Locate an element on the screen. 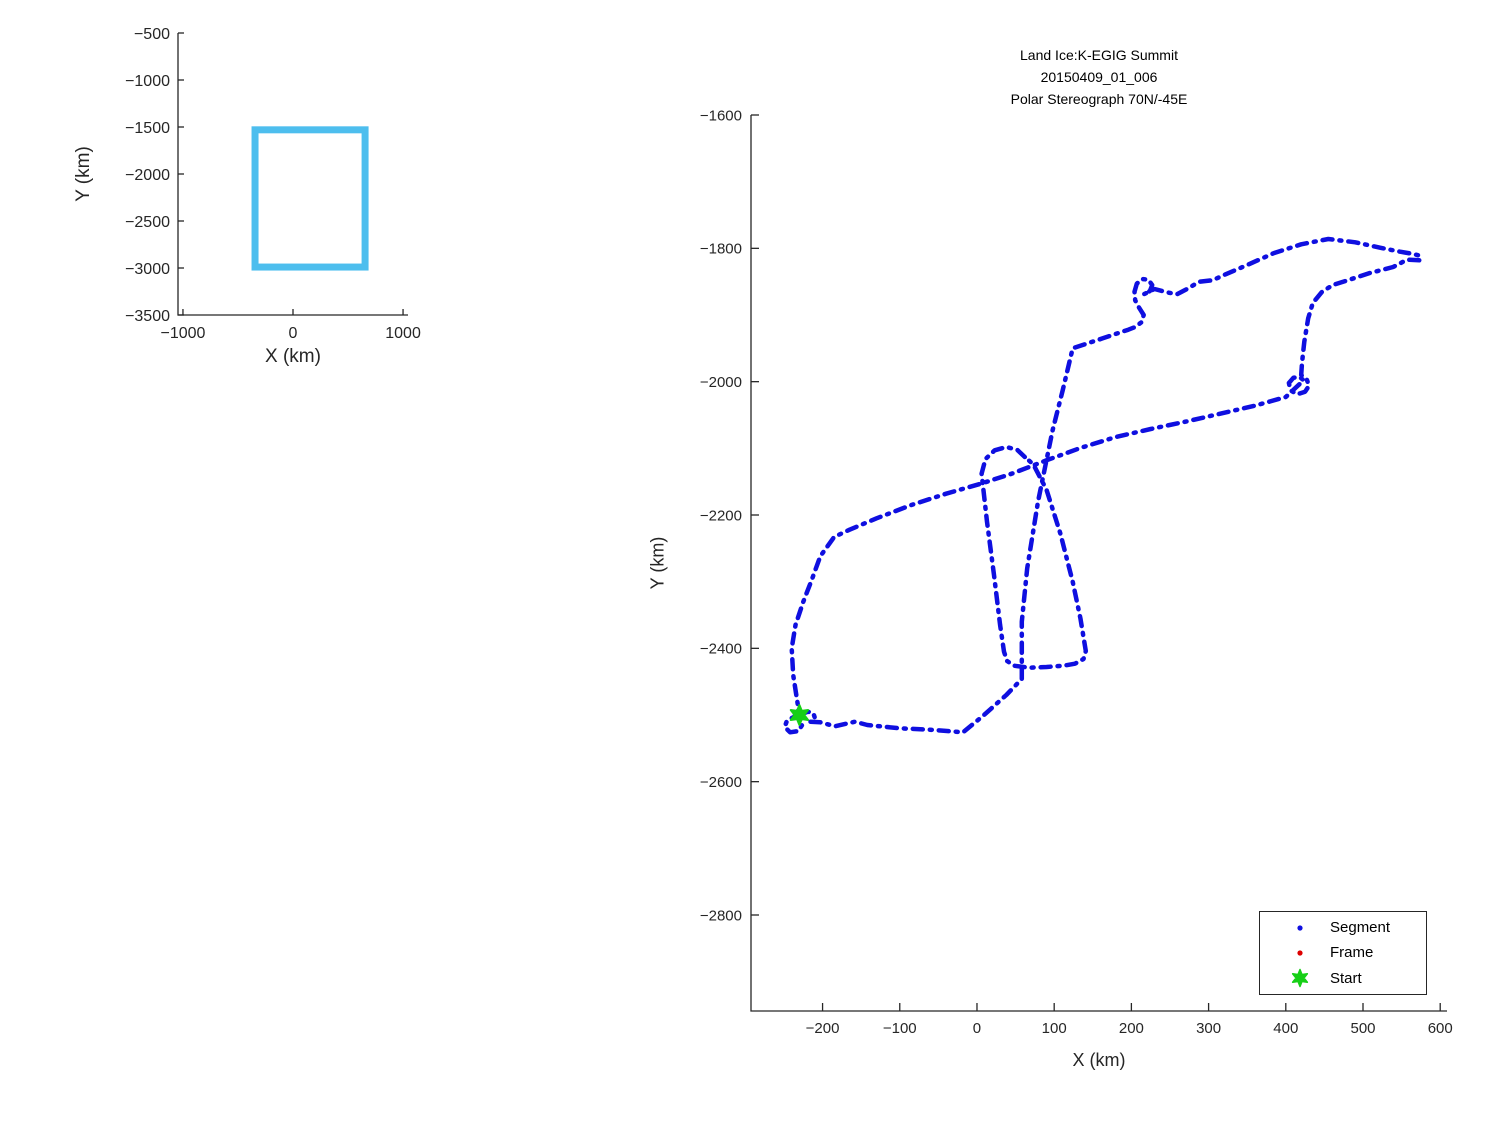 This screenshot has height=1125, width=1500. y-tick-label: −2200 is located at coordinates (721, 515).